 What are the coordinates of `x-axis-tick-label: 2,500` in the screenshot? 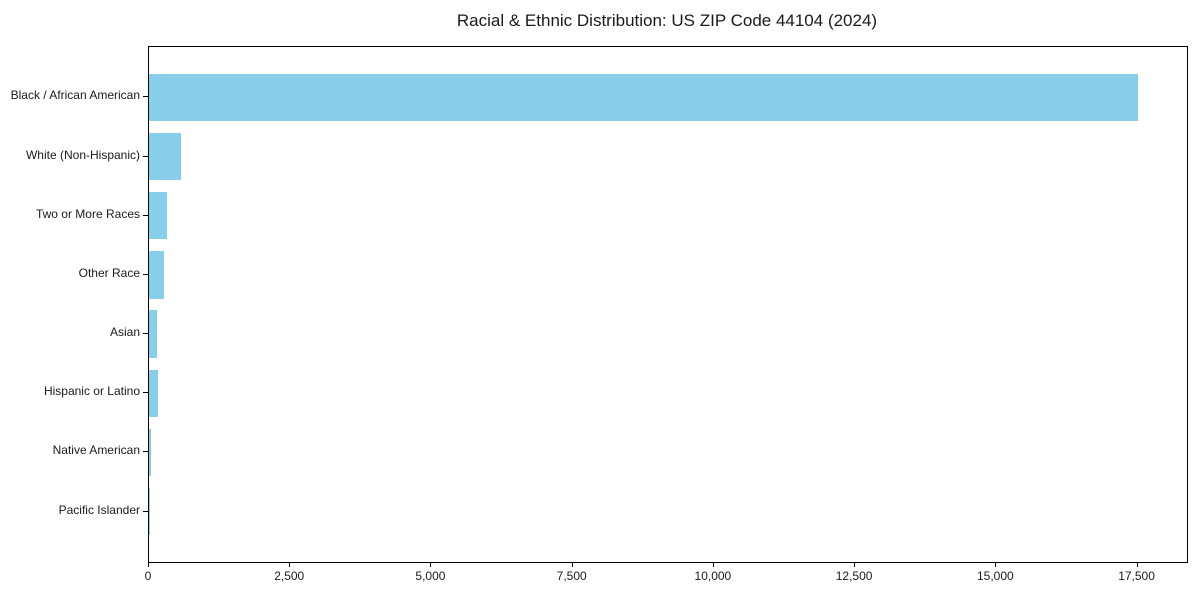 It's located at (289, 576).